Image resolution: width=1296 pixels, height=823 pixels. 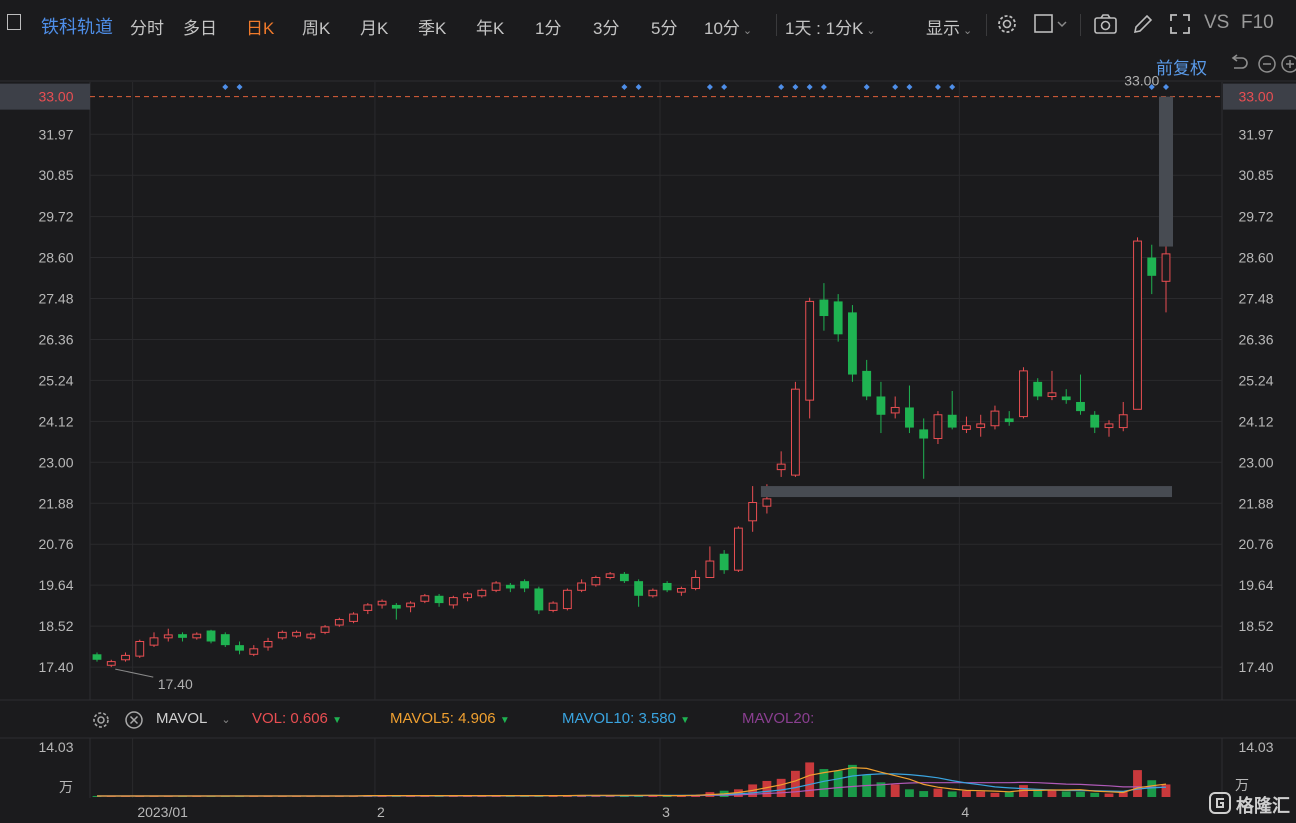 What do you see at coordinates (1217, 22) in the screenshot?
I see `vs-button: VS` at bounding box center [1217, 22].